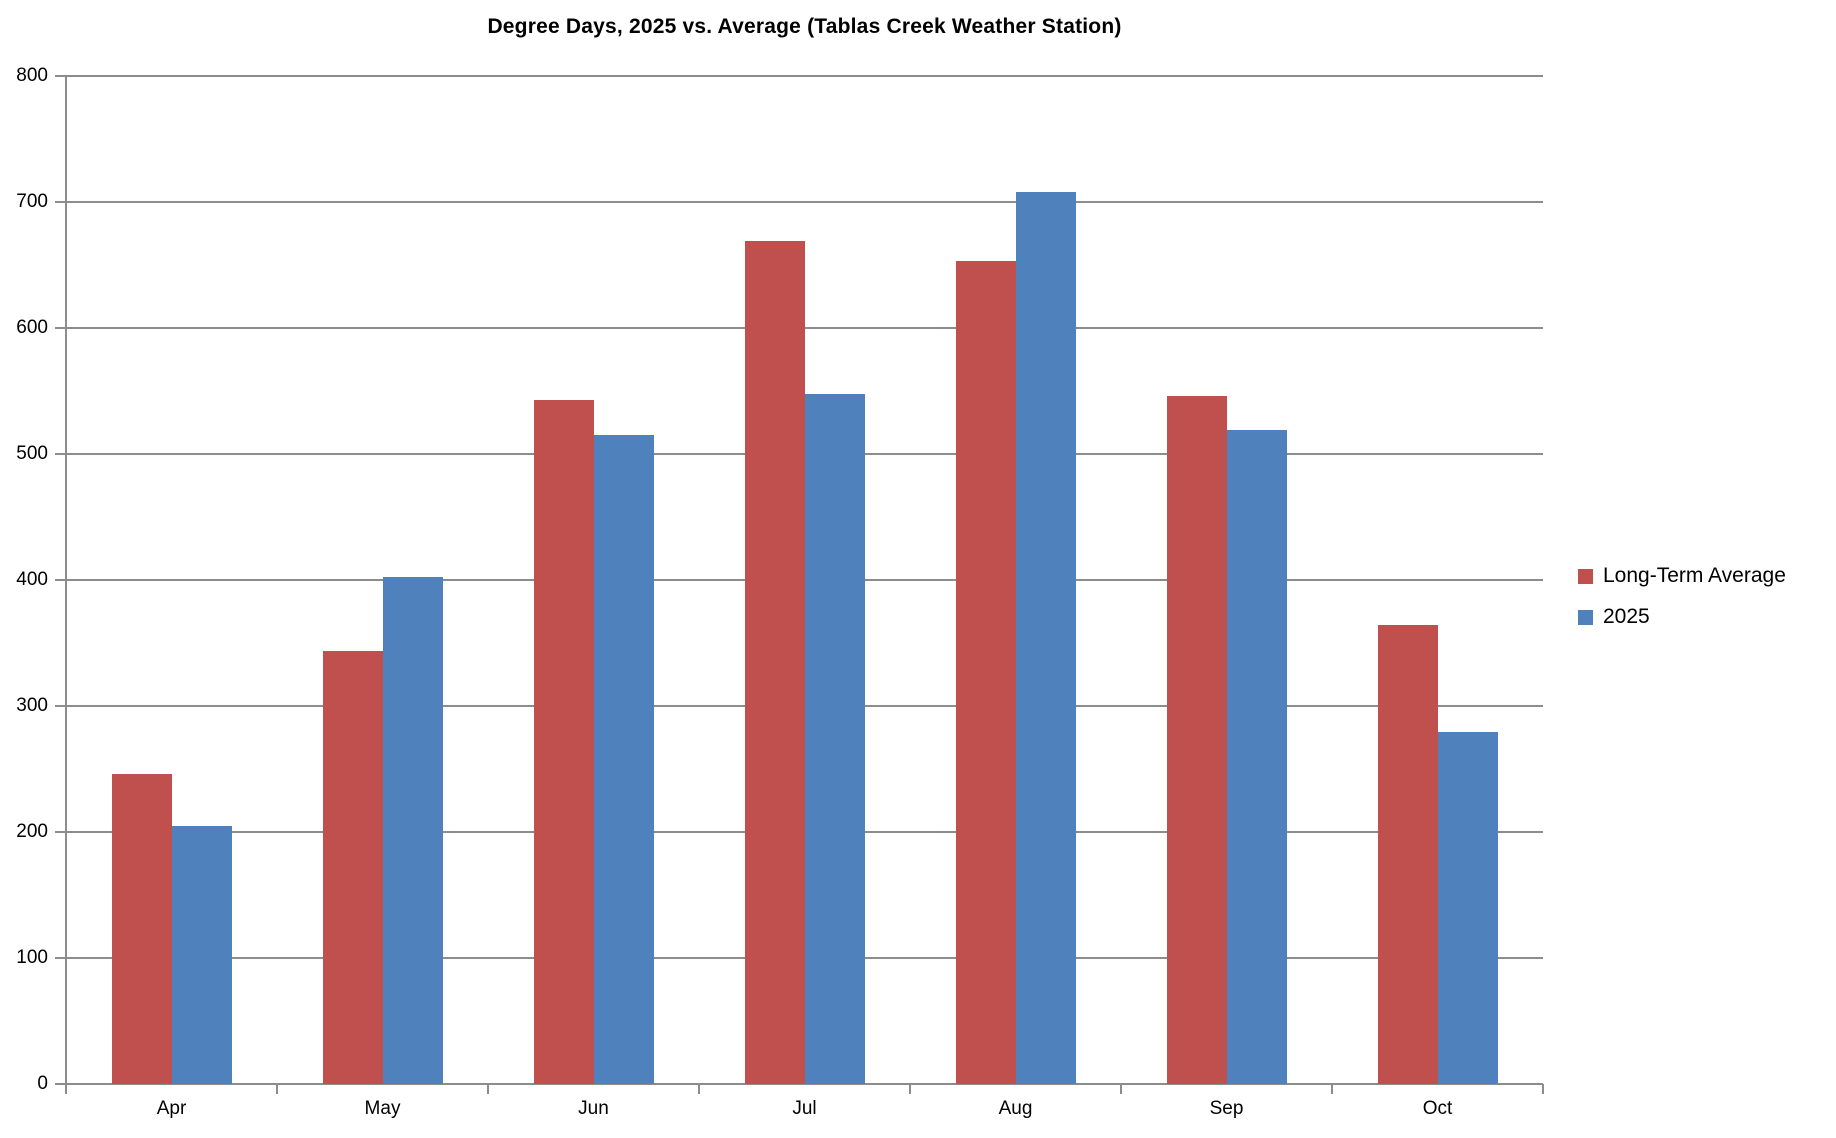 The height and width of the screenshot is (1138, 1836). What do you see at coordinates (1226, 1108) in the screenshot?
I see `x-tick-label-sep: Sep` at bounding box center [1226, 1108].